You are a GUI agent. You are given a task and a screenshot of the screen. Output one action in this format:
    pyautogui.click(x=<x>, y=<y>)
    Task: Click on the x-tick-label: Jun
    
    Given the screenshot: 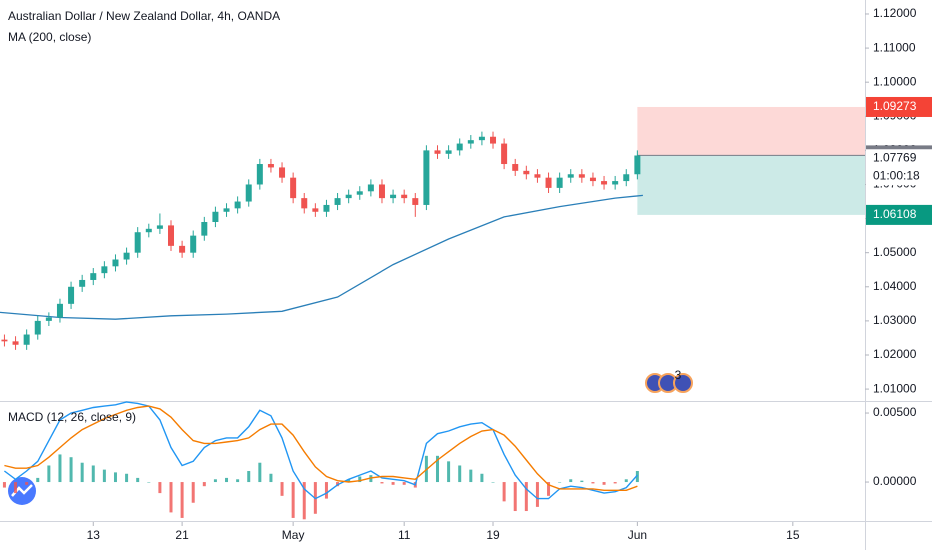 What is the action you would take?
    pyautogui.click(x=637, y=535)
    